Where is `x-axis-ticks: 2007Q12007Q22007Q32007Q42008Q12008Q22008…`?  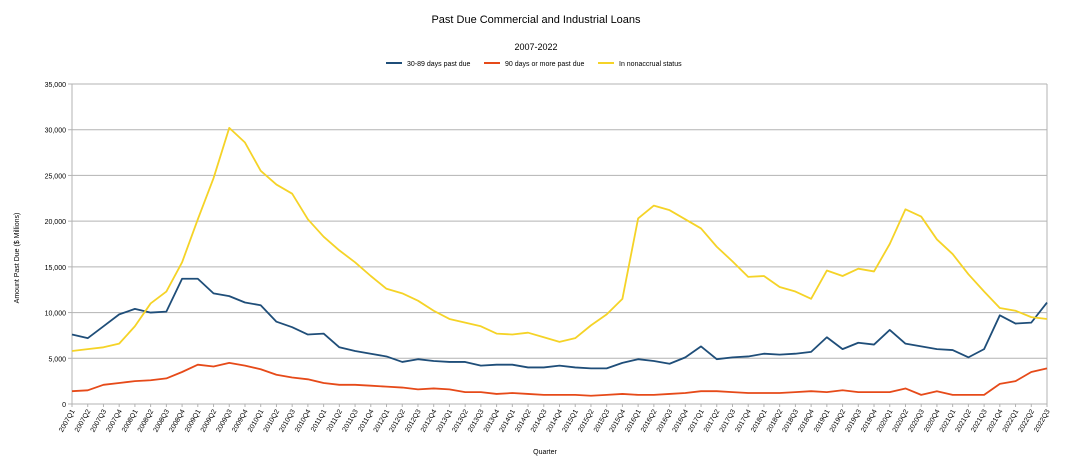 x-axis-ticks: 2007Q12007Q22007Q32007Q42008Q12008Q22008… is located at coordinates (555, 419).